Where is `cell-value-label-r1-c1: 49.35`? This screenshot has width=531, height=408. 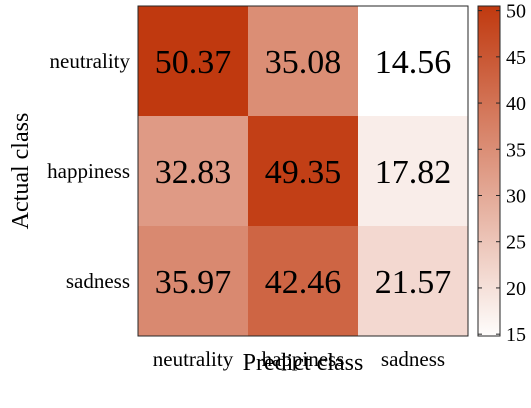
cell-value-label-r1-c1: 49.35 is located at coordinates (303, 172).